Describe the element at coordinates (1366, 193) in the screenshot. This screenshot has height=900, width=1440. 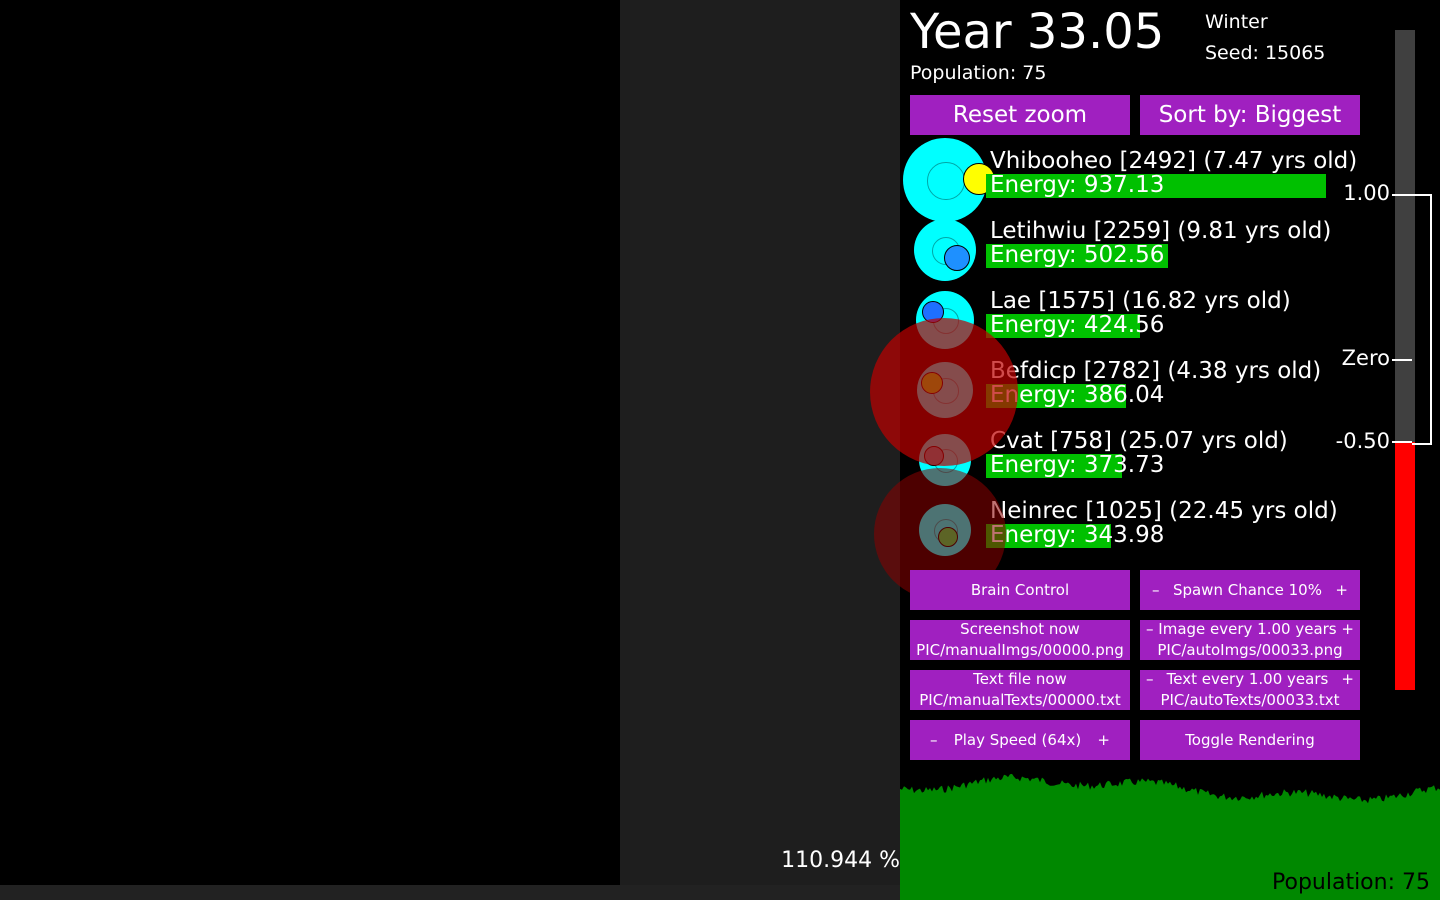
I see `meter-label-top: 1.00` at that location.